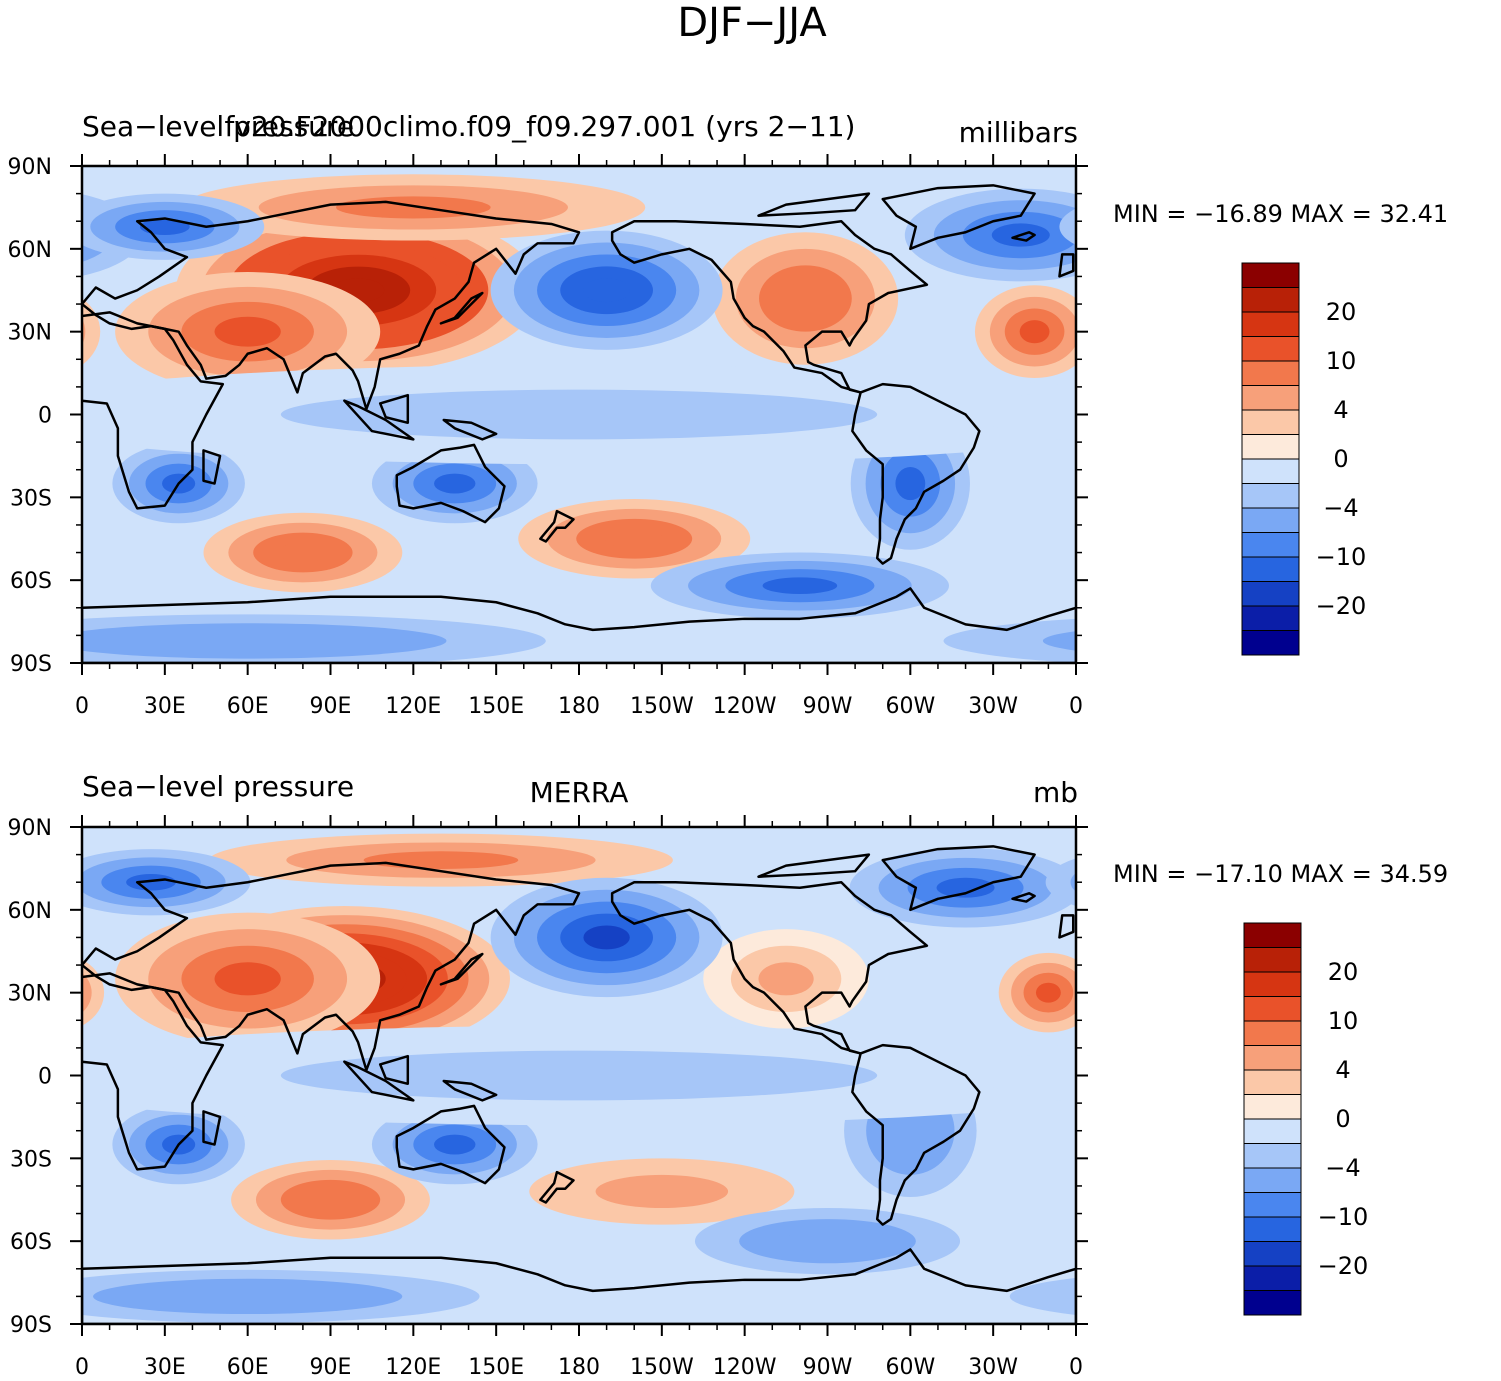 The height and width of the screenshot is (1381, 1501). I want to click on colorbar-label: 0, so click(1340, 459).